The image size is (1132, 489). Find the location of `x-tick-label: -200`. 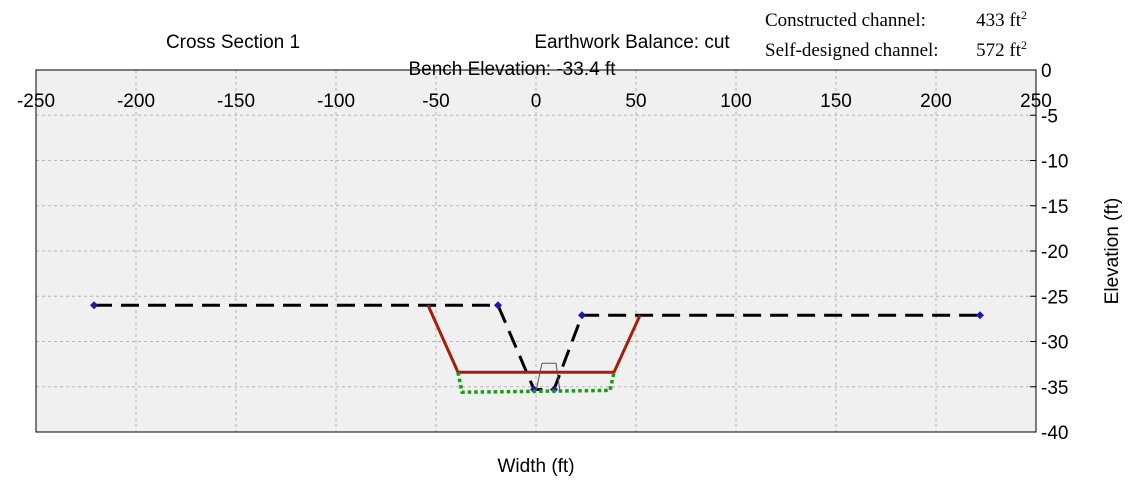

x-tick-label: -200 is located at coordinates (136, 101).